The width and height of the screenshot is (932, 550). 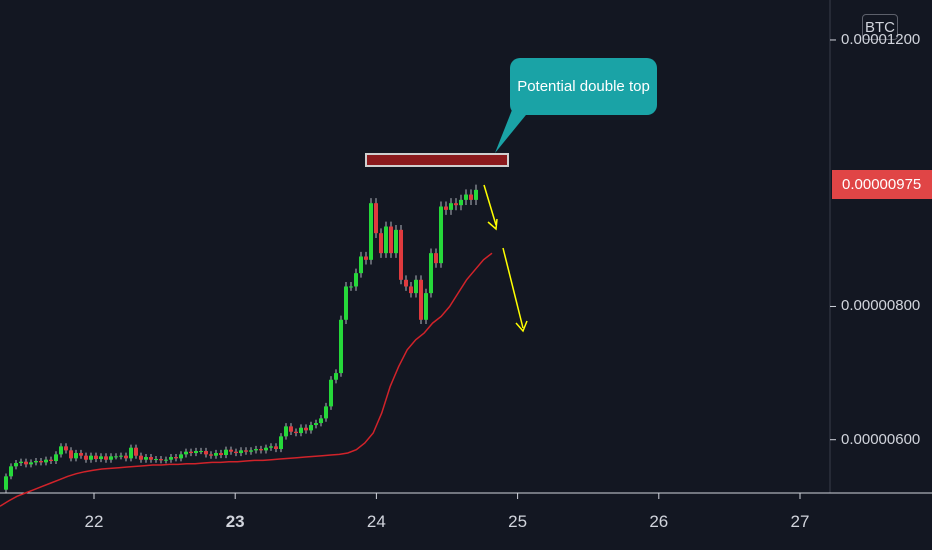 What do you see at coordinates (518, 521) in the screenshot?
I see `x-tick-label: 25` at bounding box center [518, 521].